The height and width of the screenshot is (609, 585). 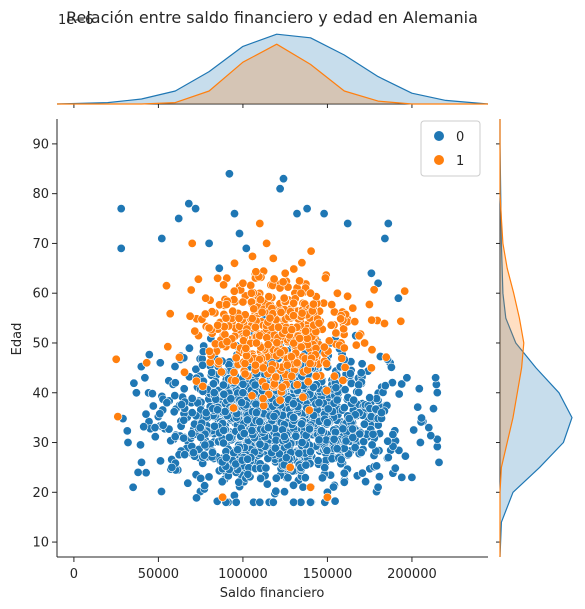 I want to click on top-marginal-kde, so click(x=272, y=70).